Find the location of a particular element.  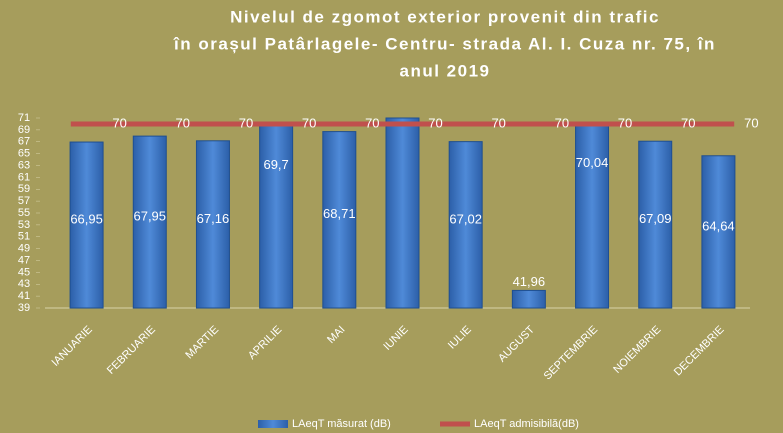

legend-label: LAeqT măsurat (dB) is located at coordinates (341, 424).